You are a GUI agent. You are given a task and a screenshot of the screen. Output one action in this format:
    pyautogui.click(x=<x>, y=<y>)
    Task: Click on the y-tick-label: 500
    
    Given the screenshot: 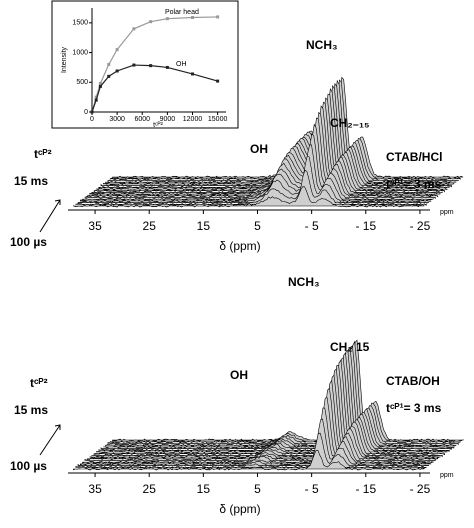 What is the action you would take?
    pyautogui.click(x=82, y=82)
    